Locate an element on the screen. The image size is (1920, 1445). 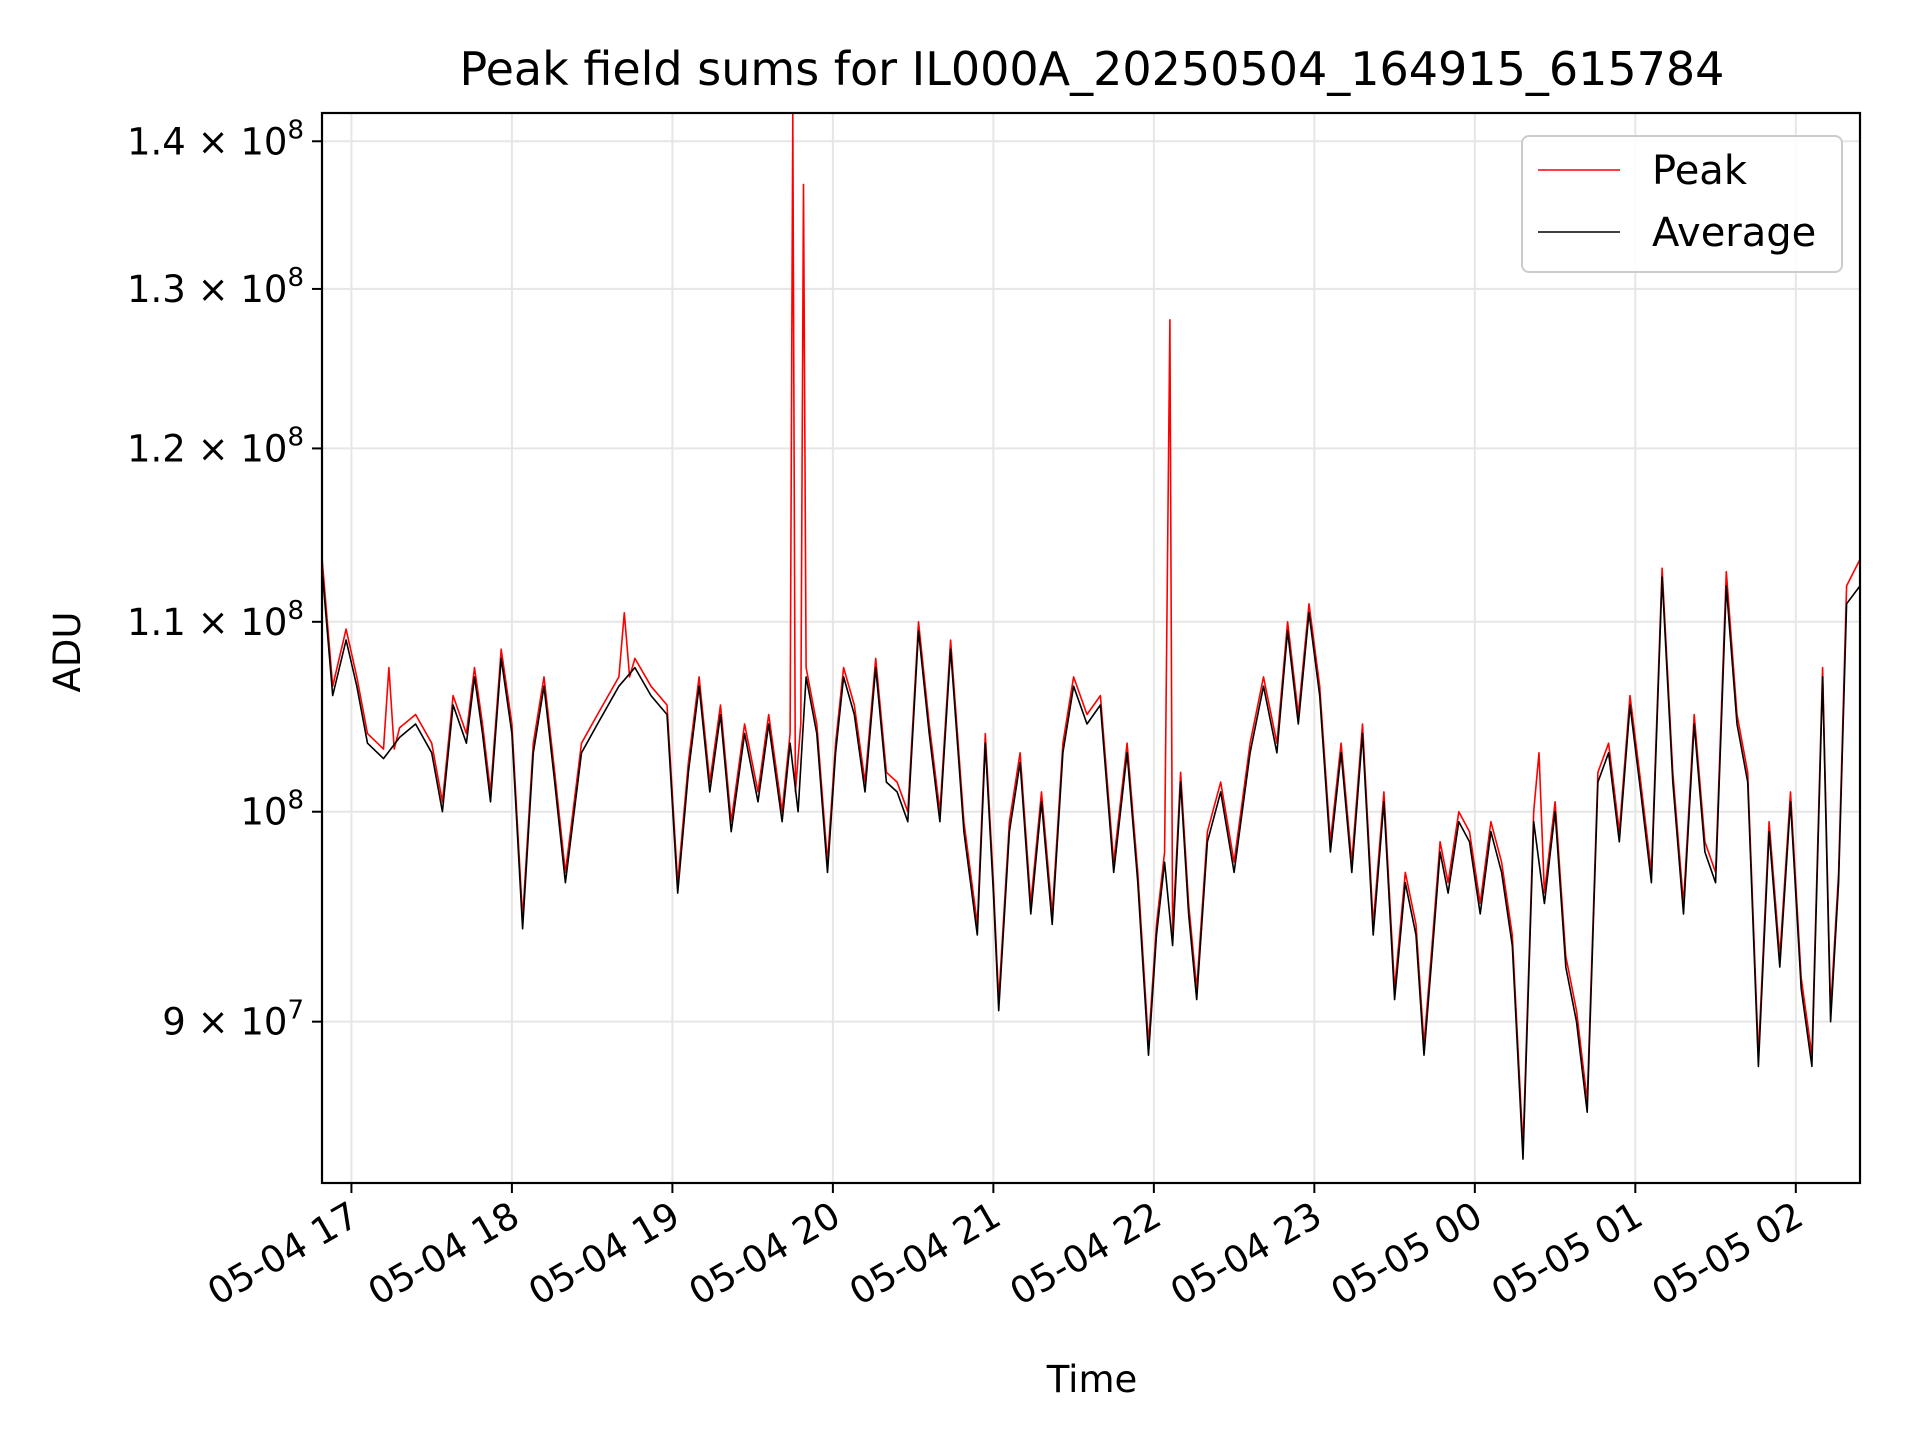
x-axis-label: Time is located at coordinates (1092, 1379).